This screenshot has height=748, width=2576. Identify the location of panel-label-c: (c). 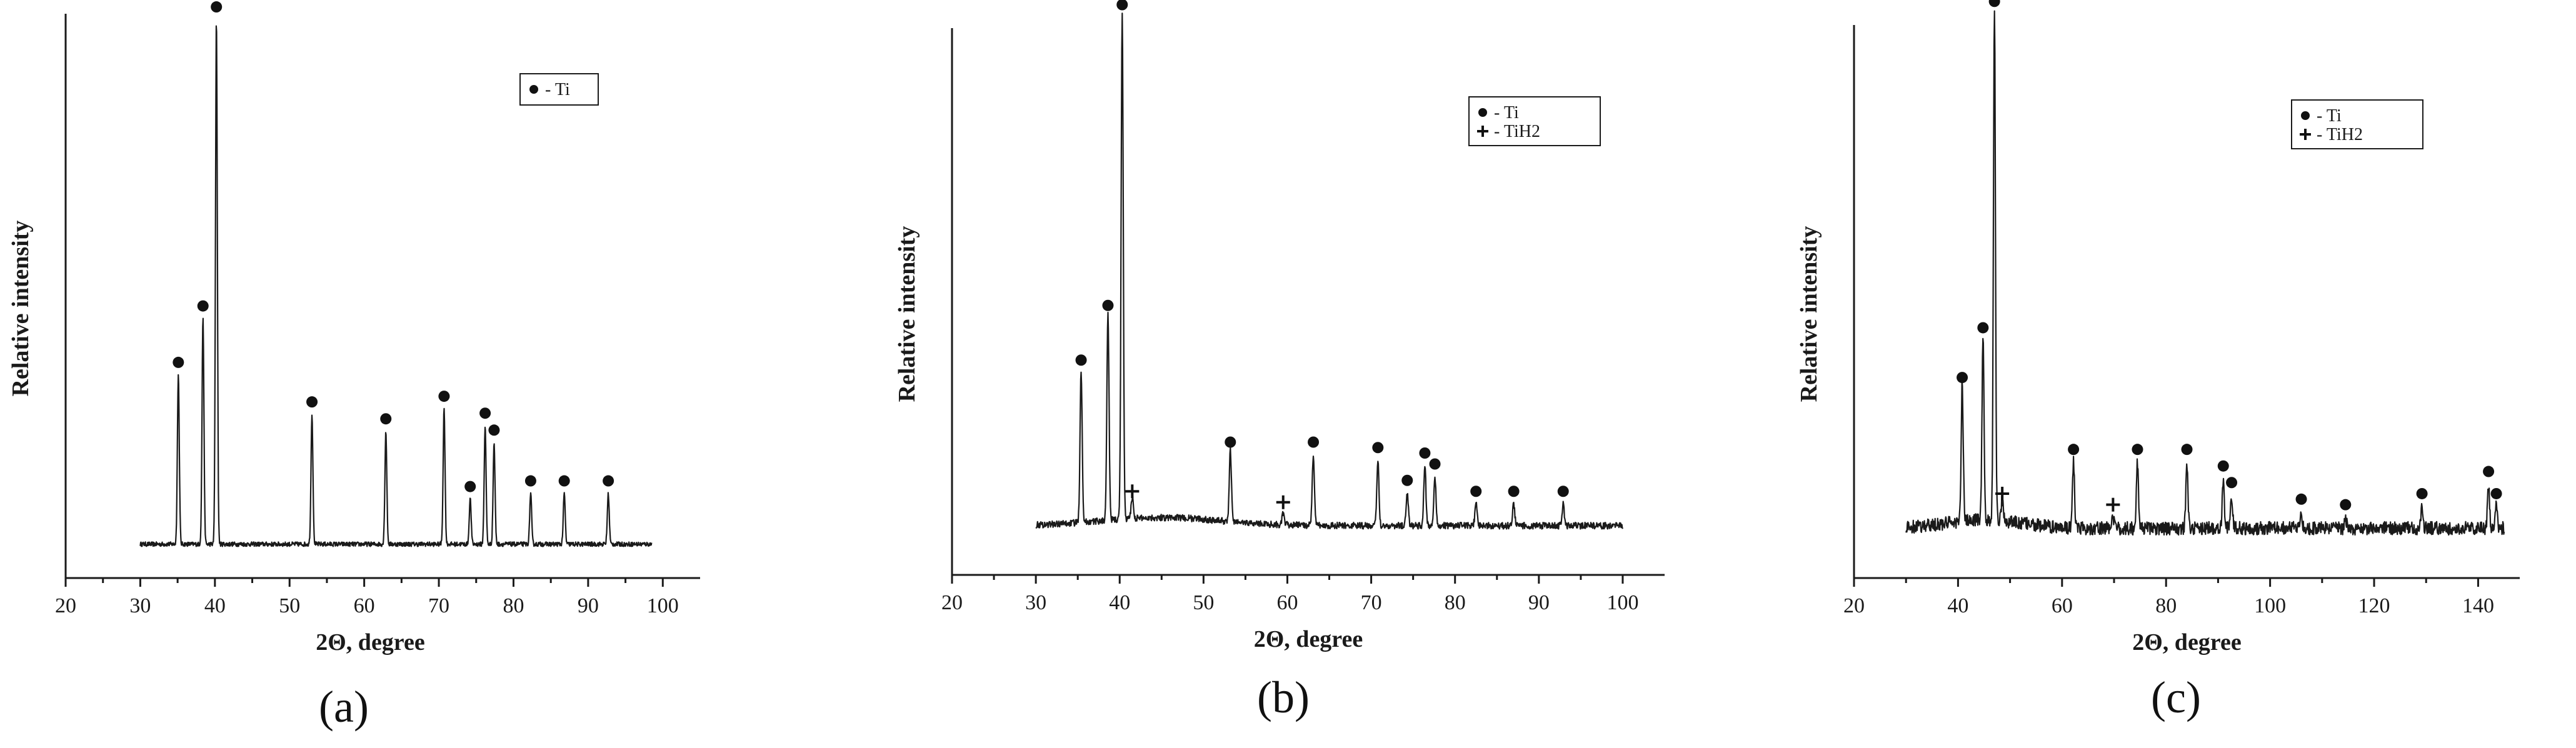
(2176, 697).